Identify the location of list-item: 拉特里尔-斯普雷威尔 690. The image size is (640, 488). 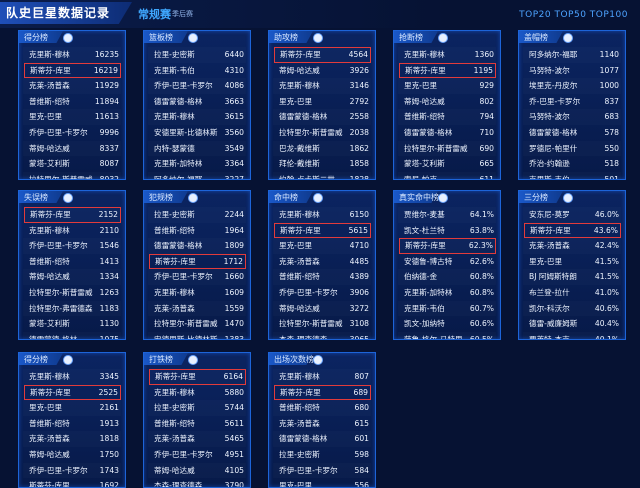
(447, 149).